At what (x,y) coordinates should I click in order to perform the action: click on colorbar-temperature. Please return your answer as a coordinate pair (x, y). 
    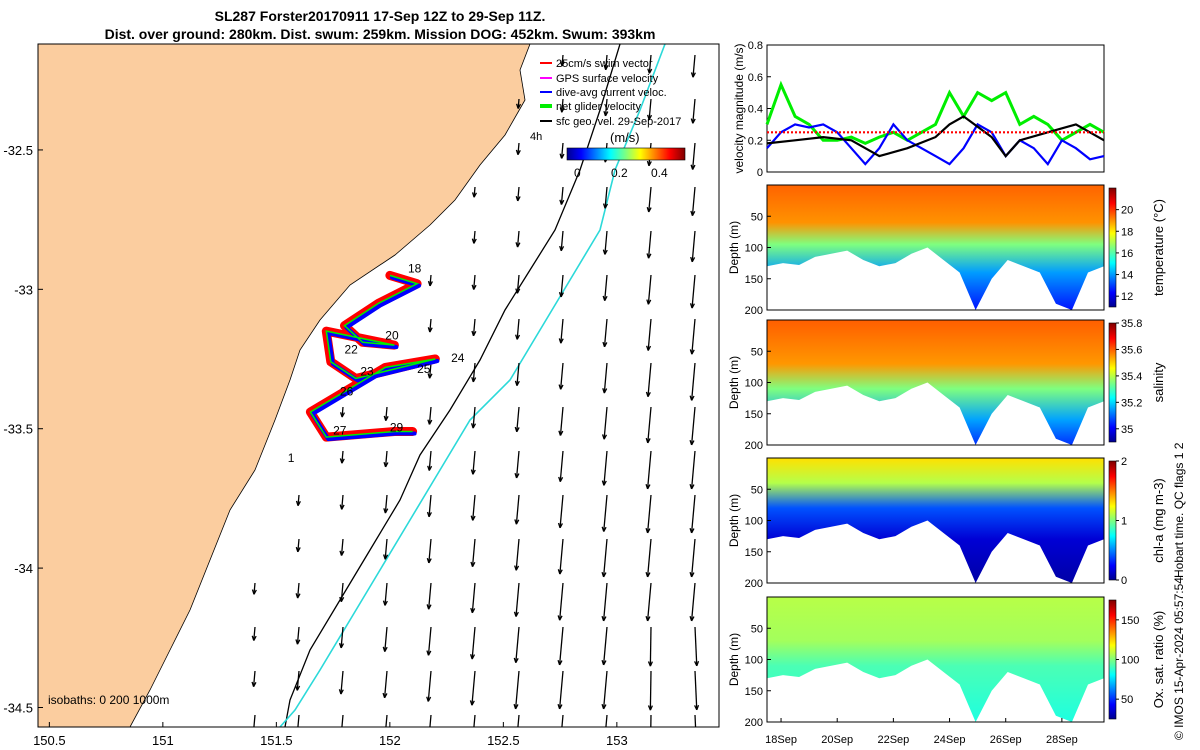
    Looking at the image, I should click on (1112, 247).